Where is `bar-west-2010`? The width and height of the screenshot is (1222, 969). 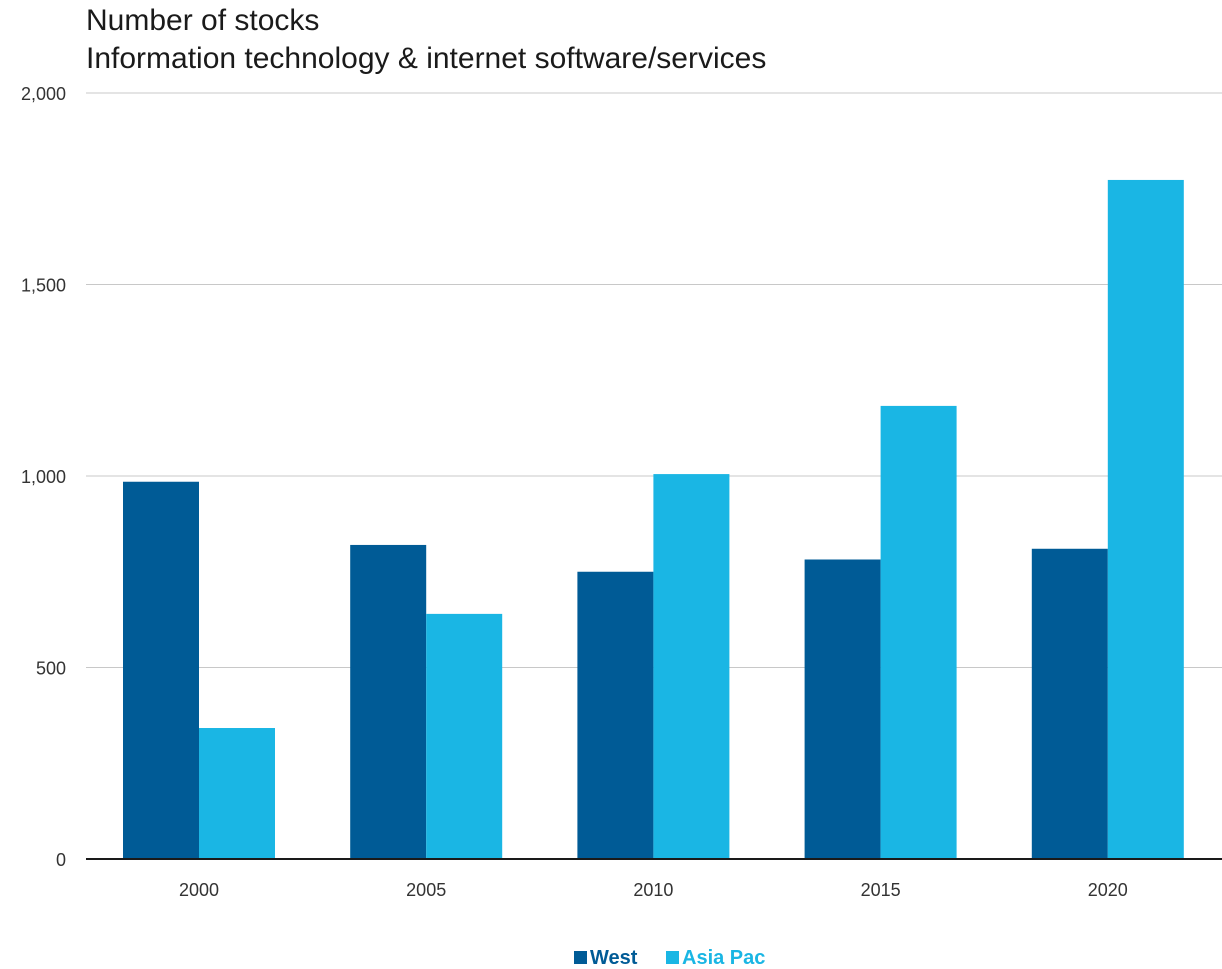
bar-west-2010 is located at coordinates (615, 715).